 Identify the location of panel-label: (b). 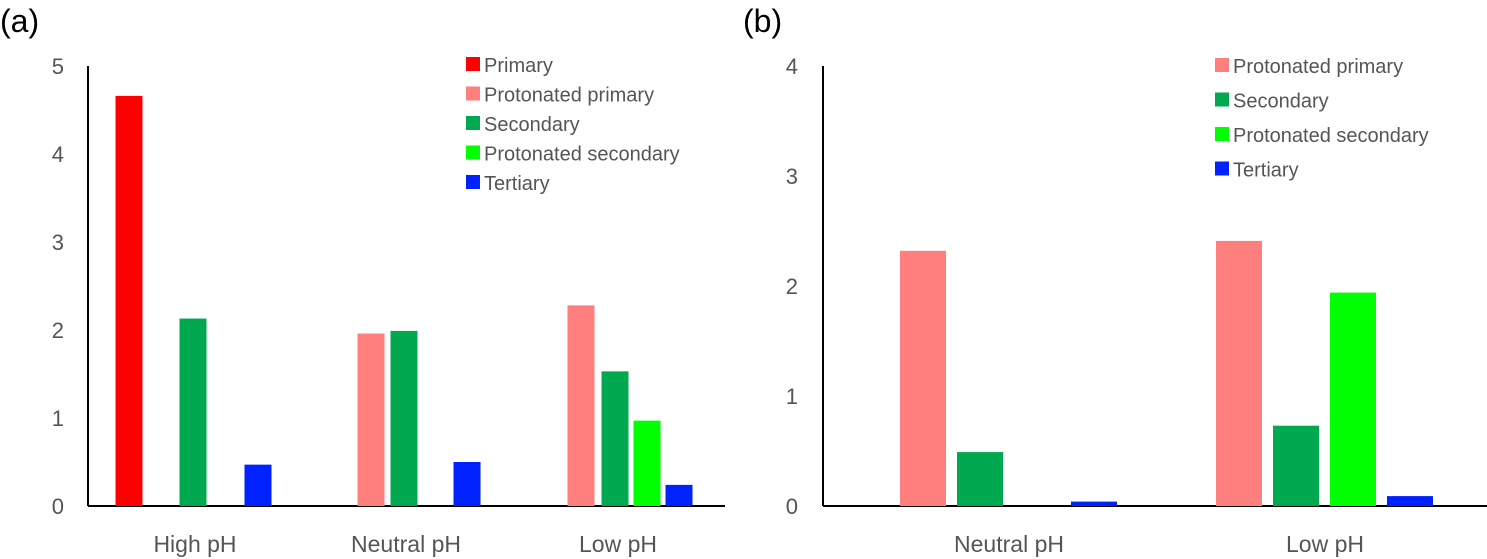
(762, 21).